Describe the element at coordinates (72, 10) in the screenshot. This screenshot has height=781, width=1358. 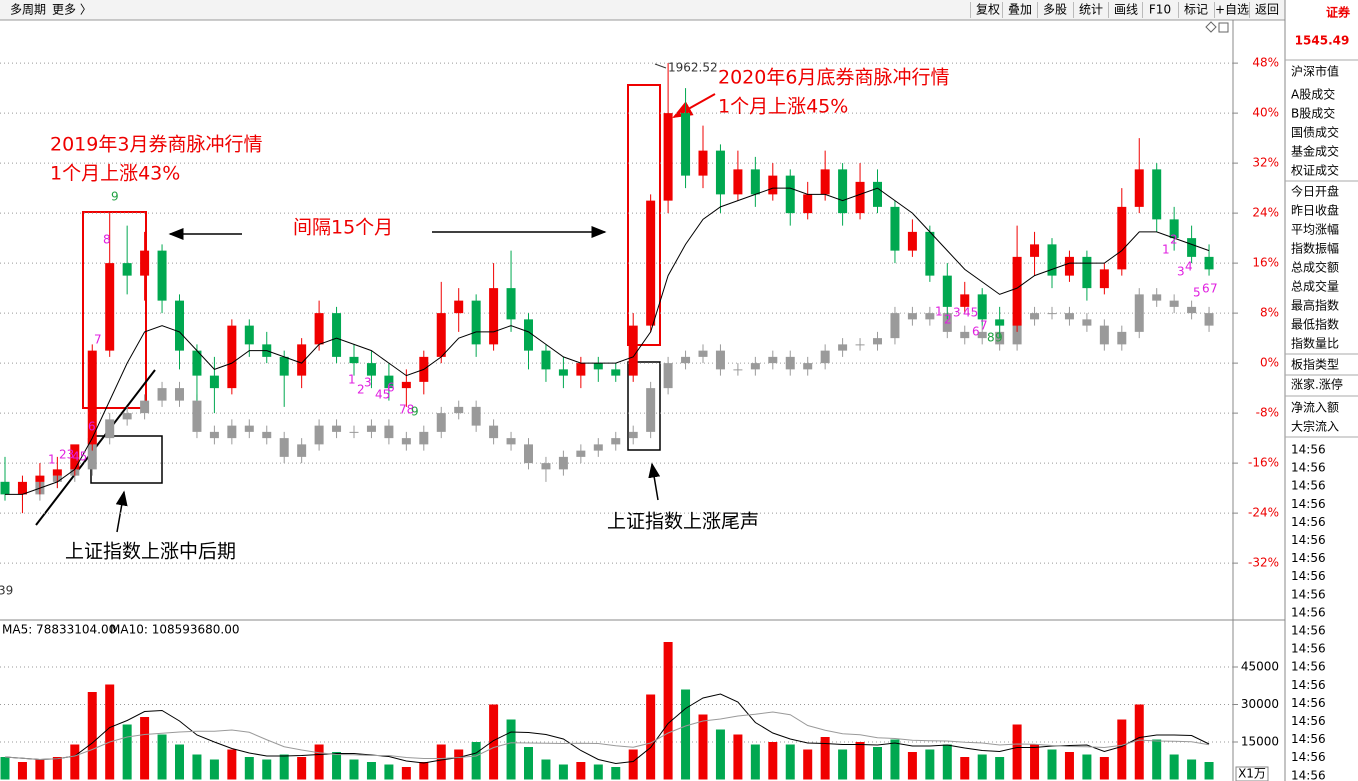
I see `toolbar-button: 更多 〉` at that location.